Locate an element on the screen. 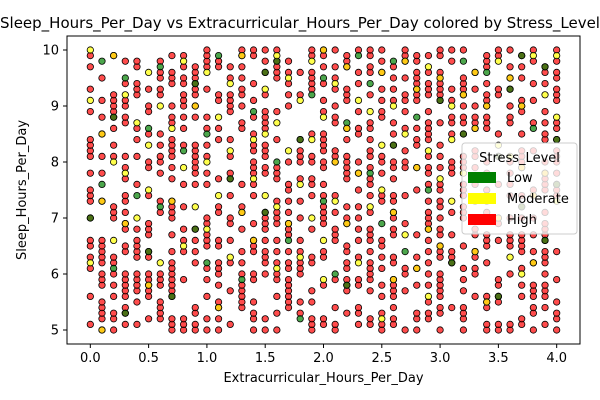  legend-swatch-low is located at coordinates (482, 177).